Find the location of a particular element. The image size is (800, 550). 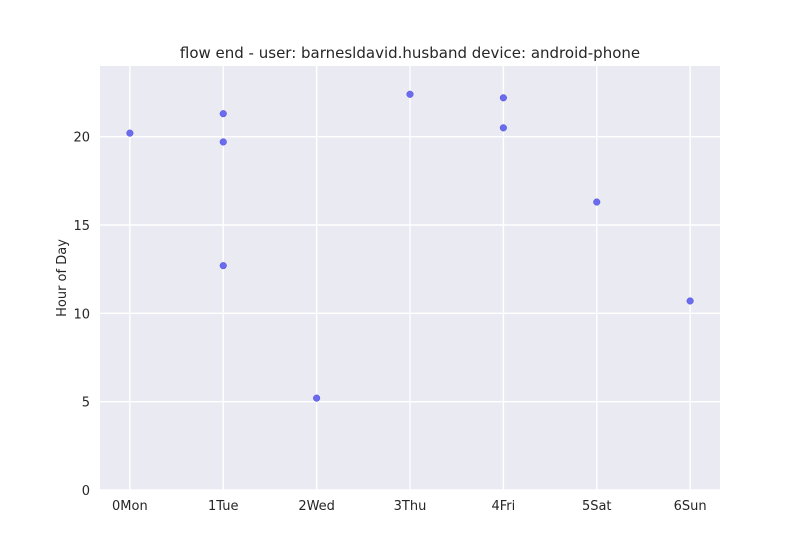

x-tick-label: 6Sun is located at coordinates (690, 506).